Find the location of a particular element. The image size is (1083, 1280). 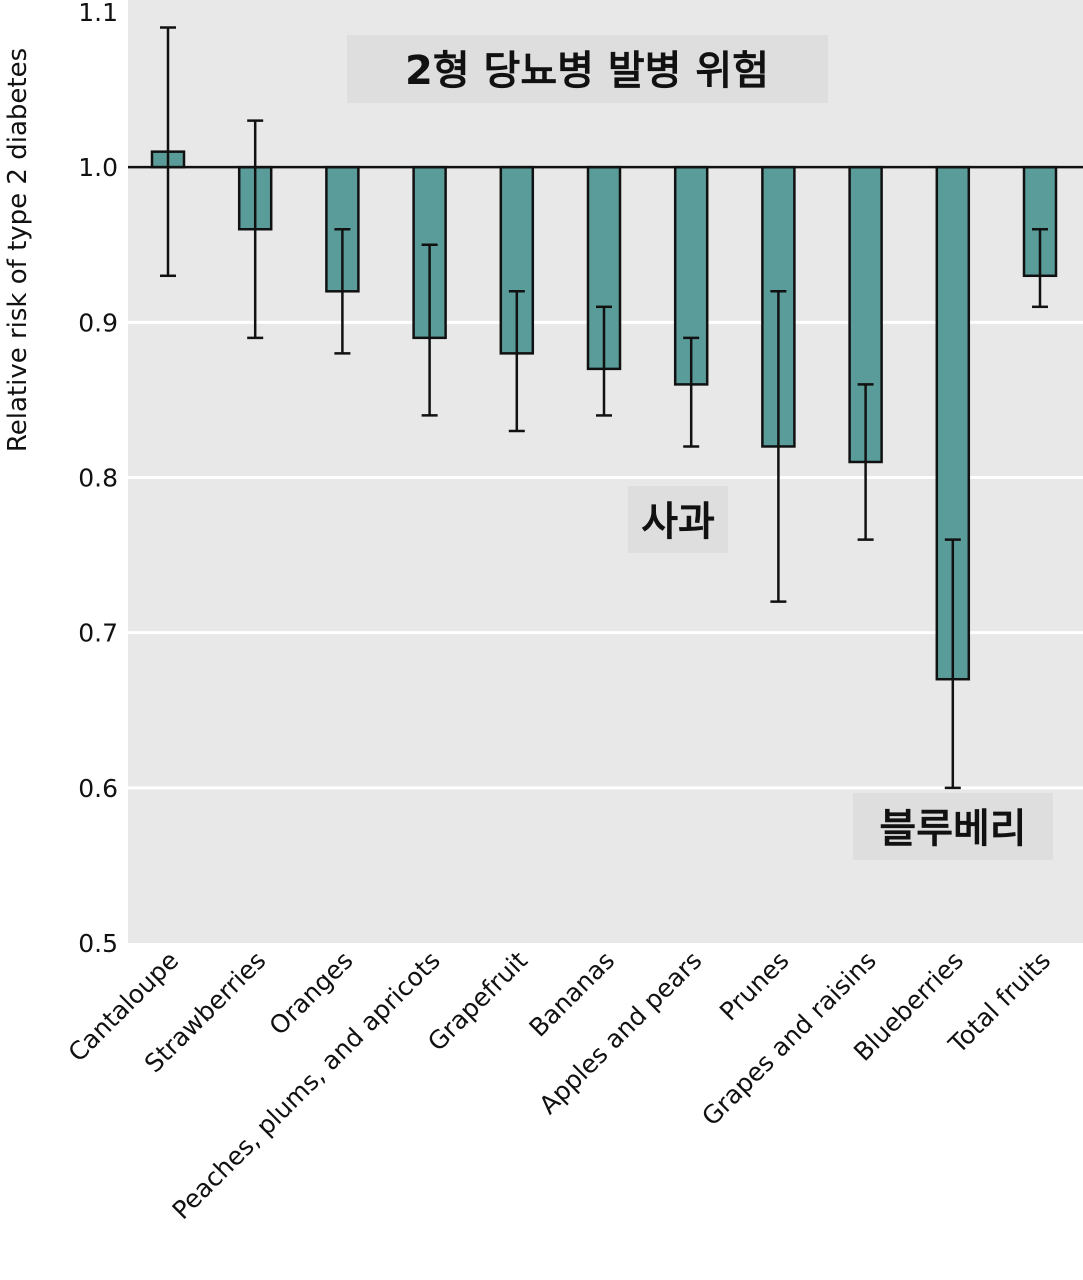

x-tick-label: Prunes is located at coordinates (754, 986).